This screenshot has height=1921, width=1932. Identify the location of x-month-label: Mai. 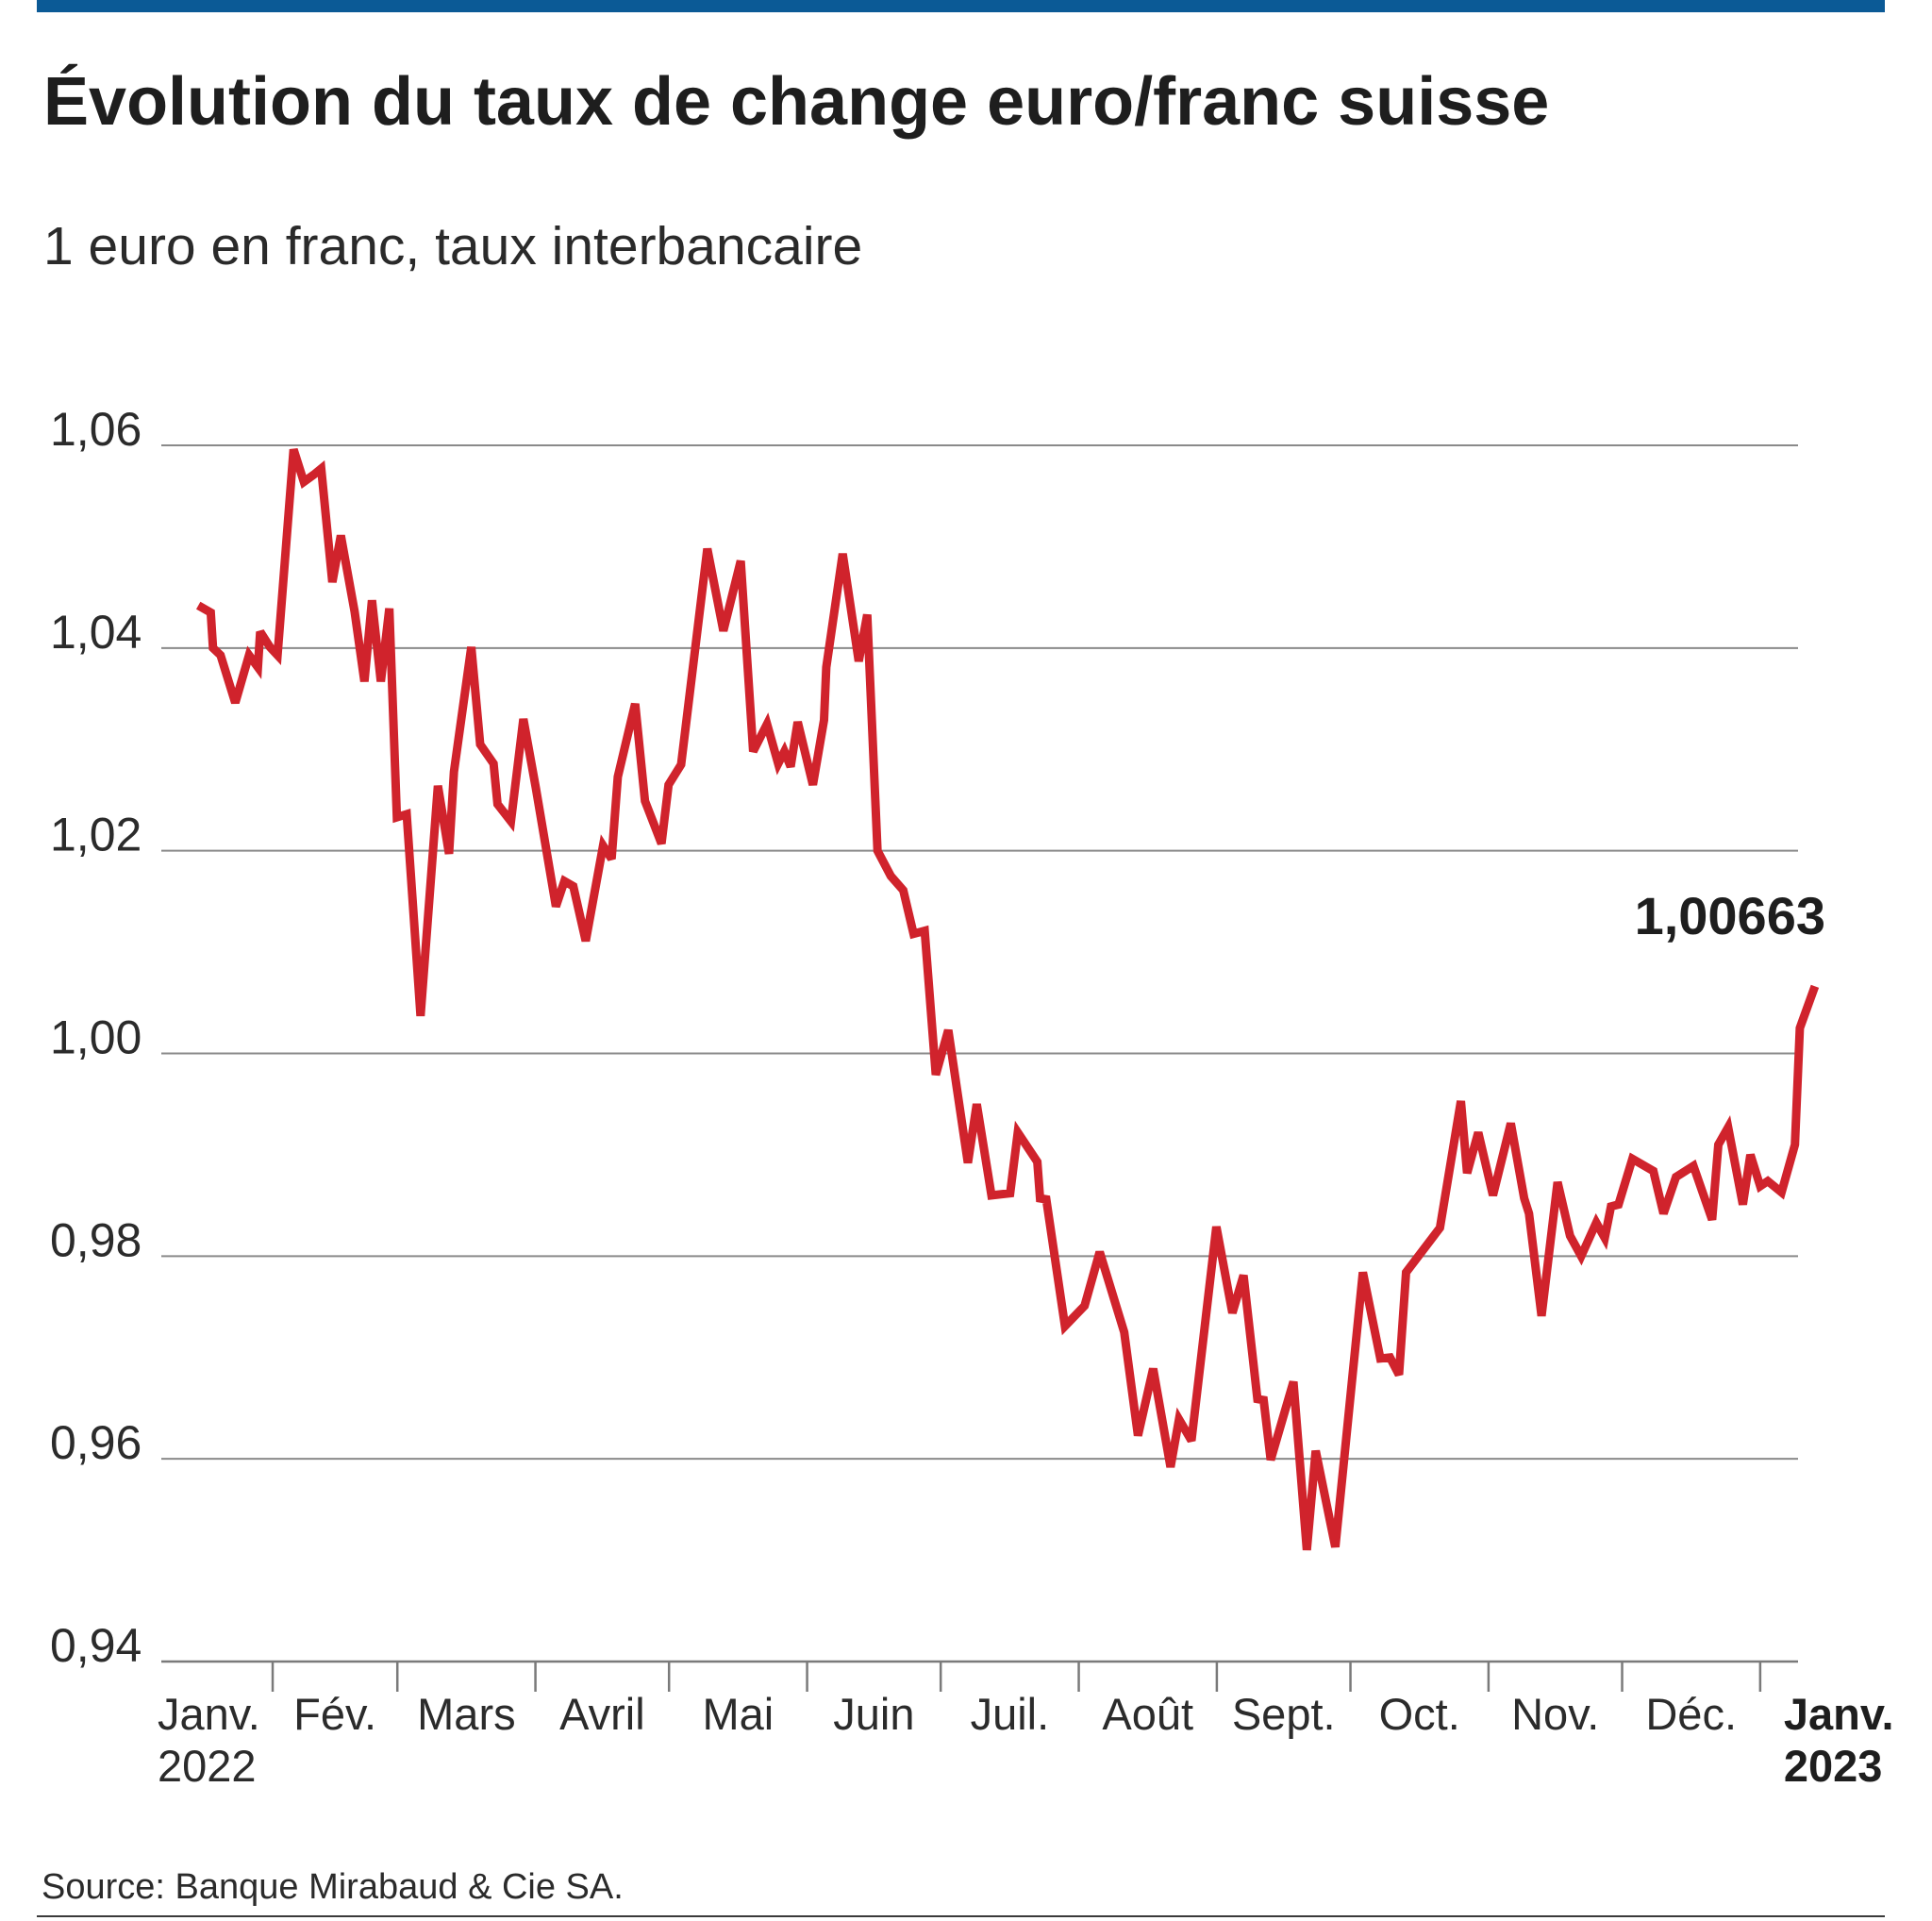
(739, 1714).